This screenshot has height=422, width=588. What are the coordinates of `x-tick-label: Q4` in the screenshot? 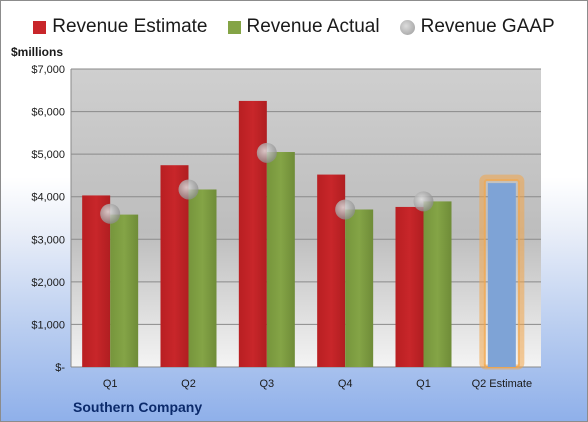 It's located at (345, 384).